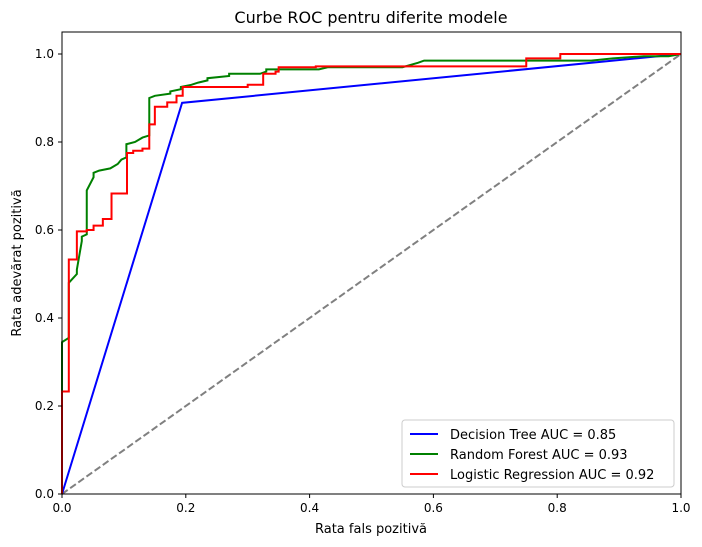  Describe the element at coordinates (433, 508) in the screenshot. I see `x-tick-label: 0.6` at that location.